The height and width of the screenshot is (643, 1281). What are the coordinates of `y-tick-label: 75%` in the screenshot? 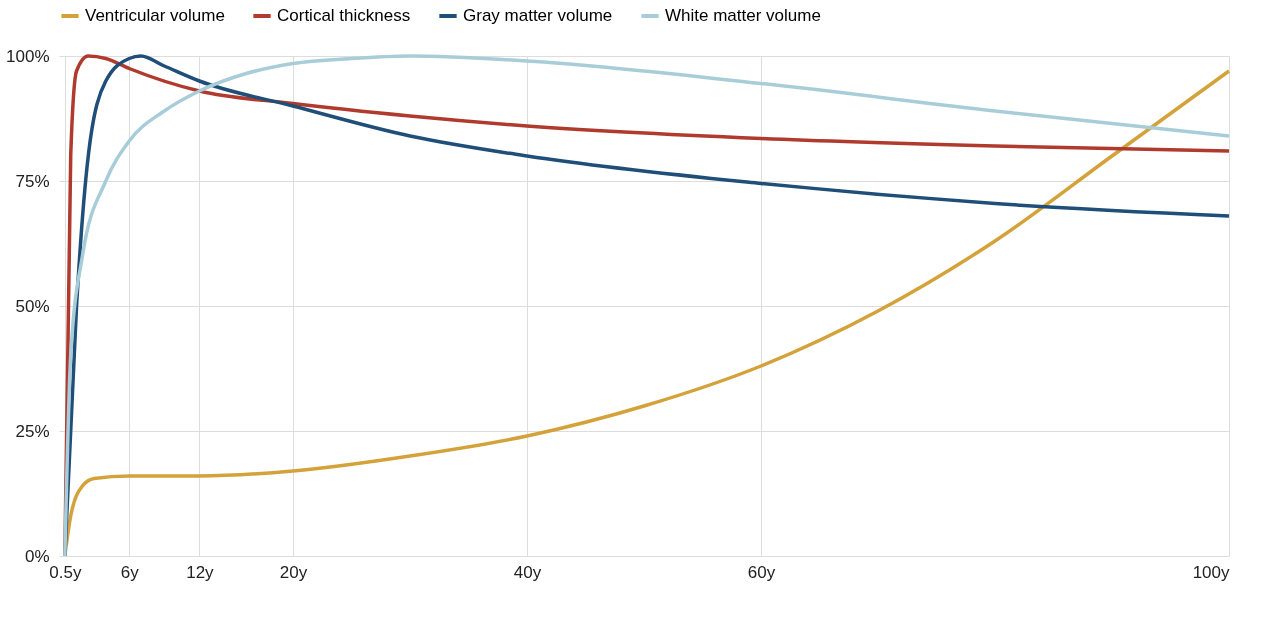 It's located at (32, 181).